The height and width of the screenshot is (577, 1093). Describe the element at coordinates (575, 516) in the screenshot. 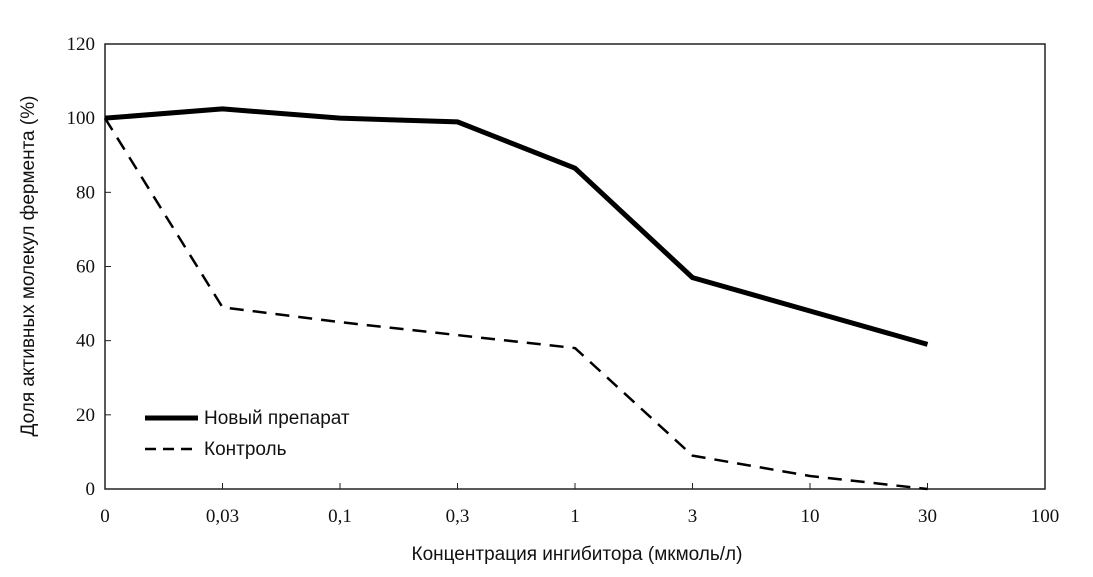

I see `x-tick-label: 1` at that location.